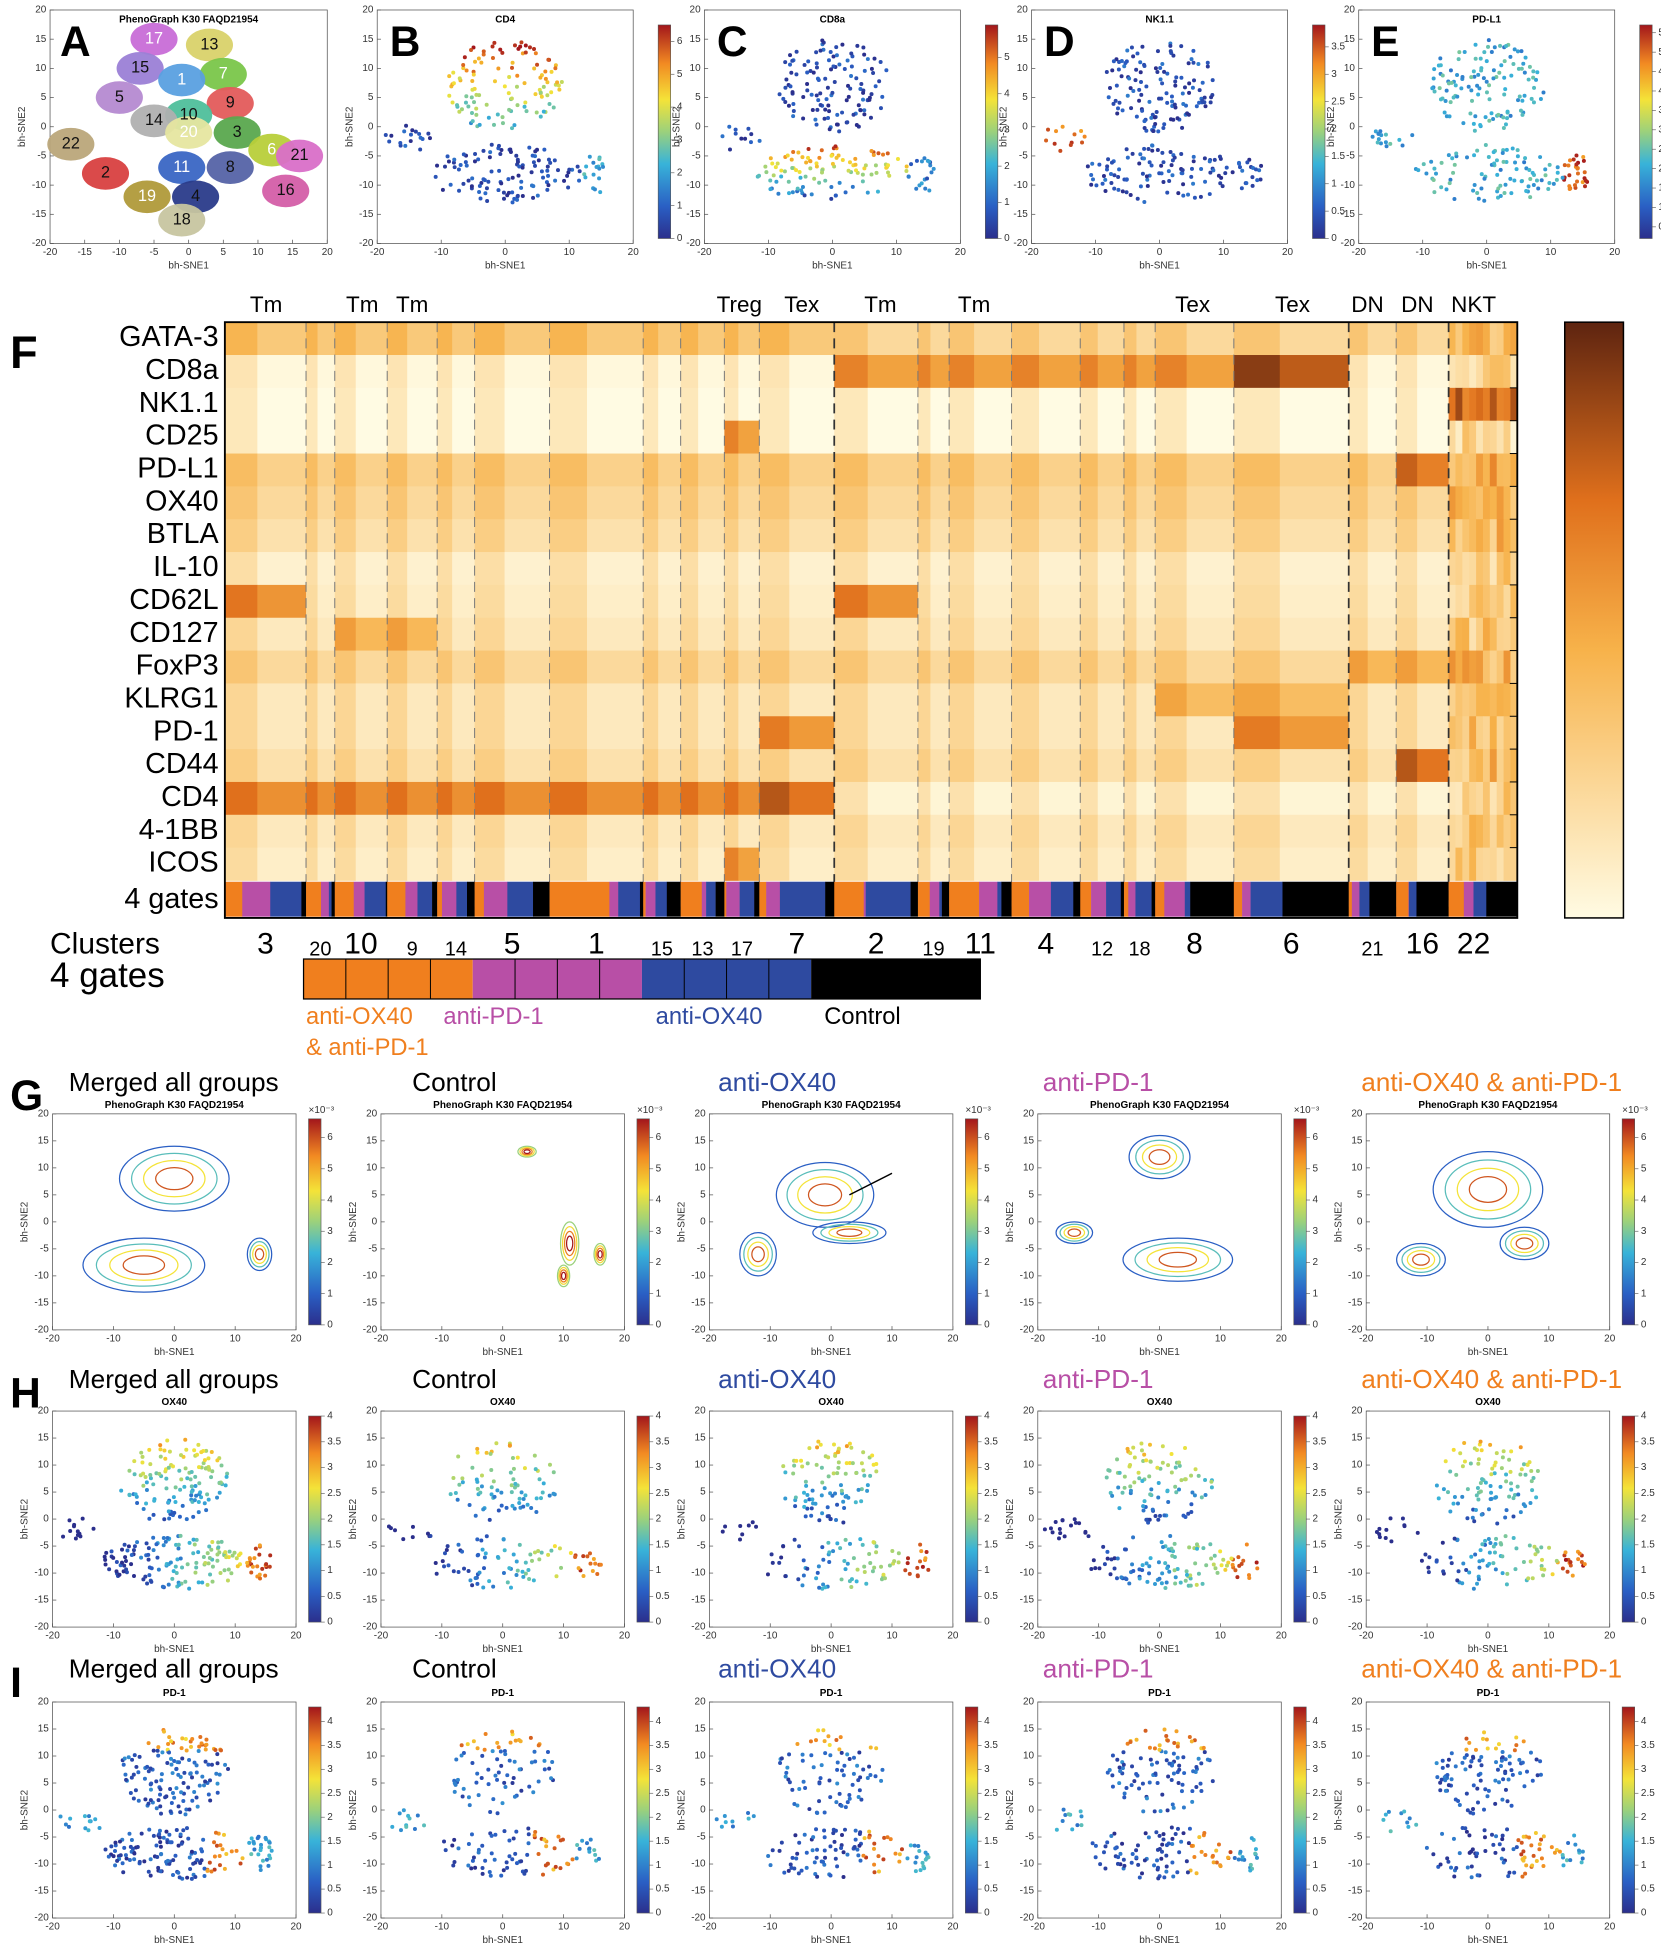  I want to click on density-contour, so click(174, 1179).